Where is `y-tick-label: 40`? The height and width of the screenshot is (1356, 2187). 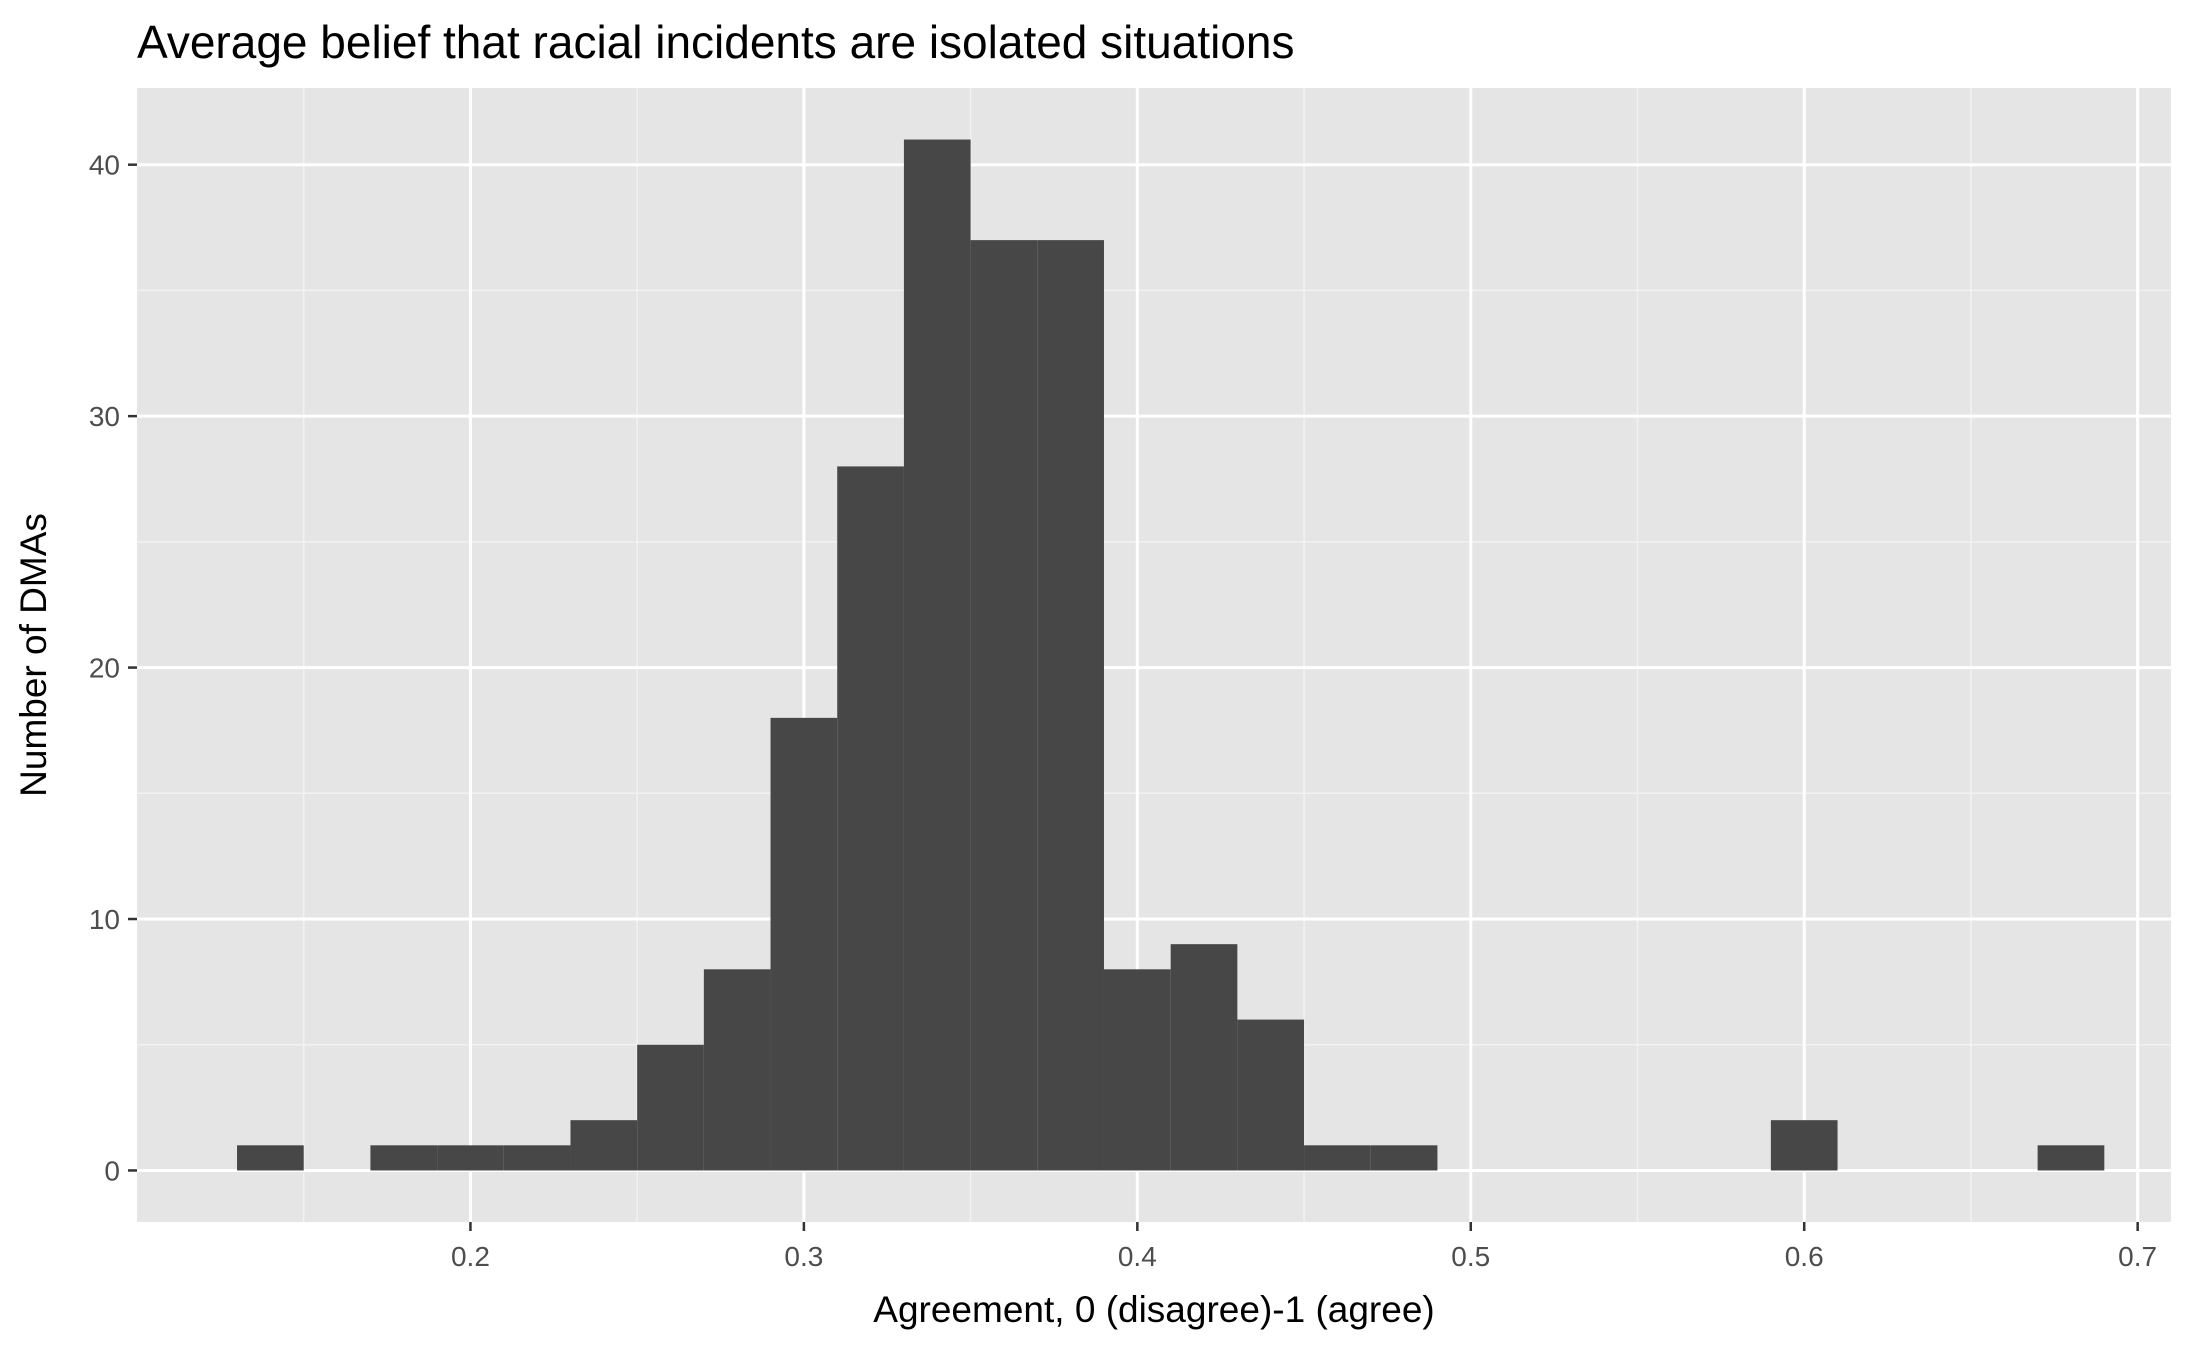
y-tick-label: 40 is located at coordinates (104, 165).